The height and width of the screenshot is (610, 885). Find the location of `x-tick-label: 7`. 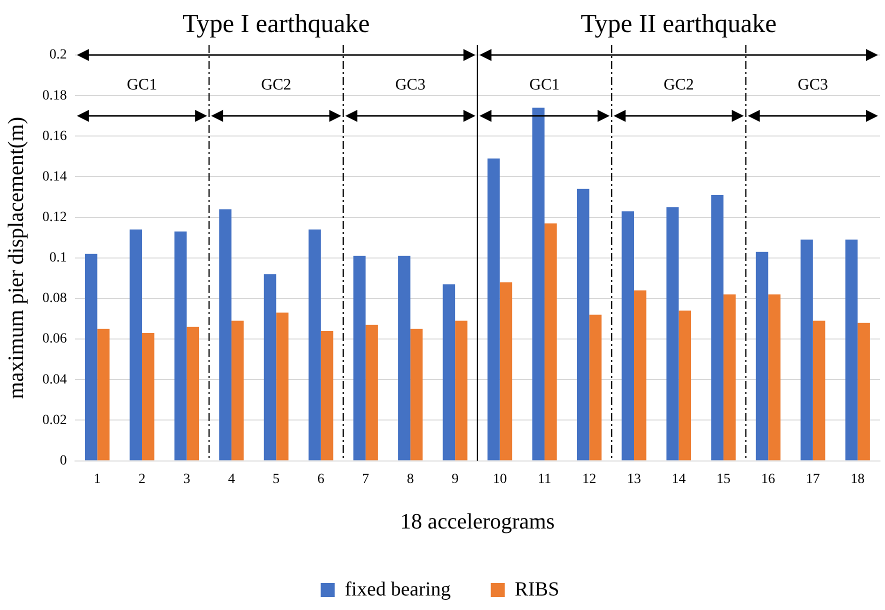

x-tick-label: 7 is located at coordinates (366, 479).